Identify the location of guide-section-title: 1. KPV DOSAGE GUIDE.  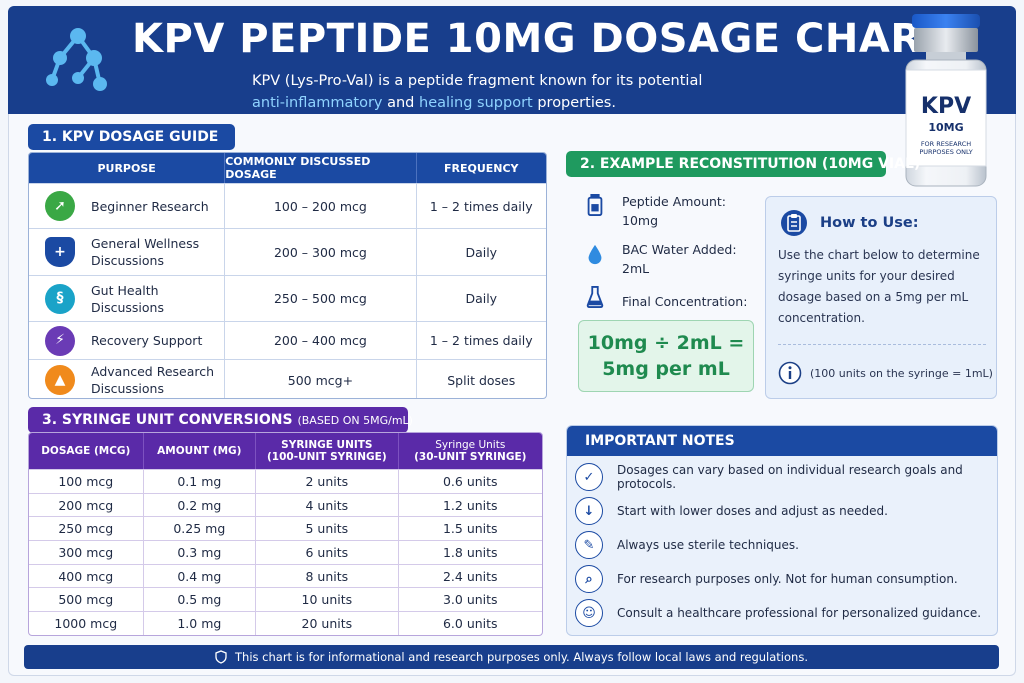
(131, 137).